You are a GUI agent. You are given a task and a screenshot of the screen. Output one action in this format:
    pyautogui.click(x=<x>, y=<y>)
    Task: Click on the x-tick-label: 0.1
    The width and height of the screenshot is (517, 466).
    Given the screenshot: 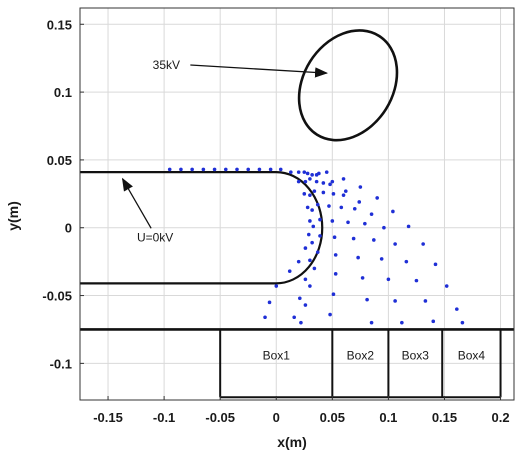 What is the action you would take?
    pyautogui.click(x=388, y=417)
    